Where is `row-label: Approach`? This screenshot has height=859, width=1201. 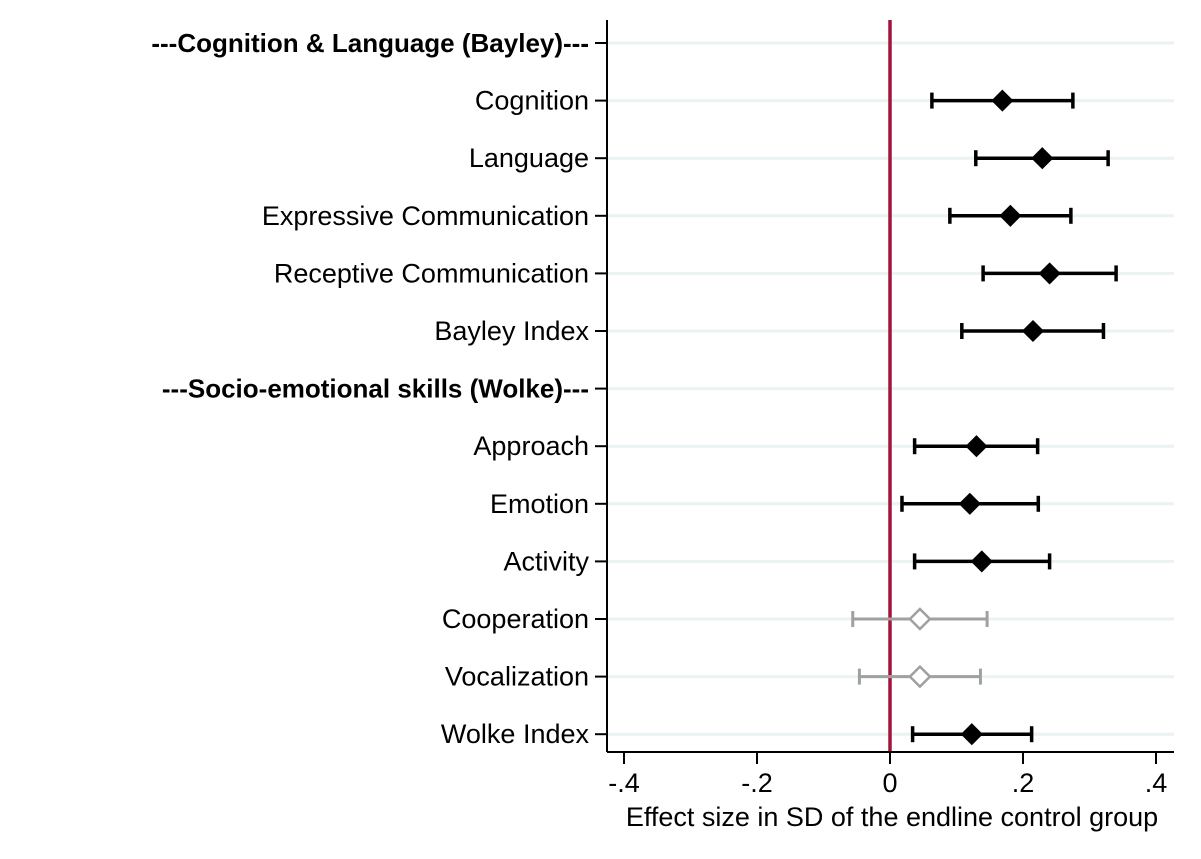 row-label: Approach is located at coordinates (531, 446).